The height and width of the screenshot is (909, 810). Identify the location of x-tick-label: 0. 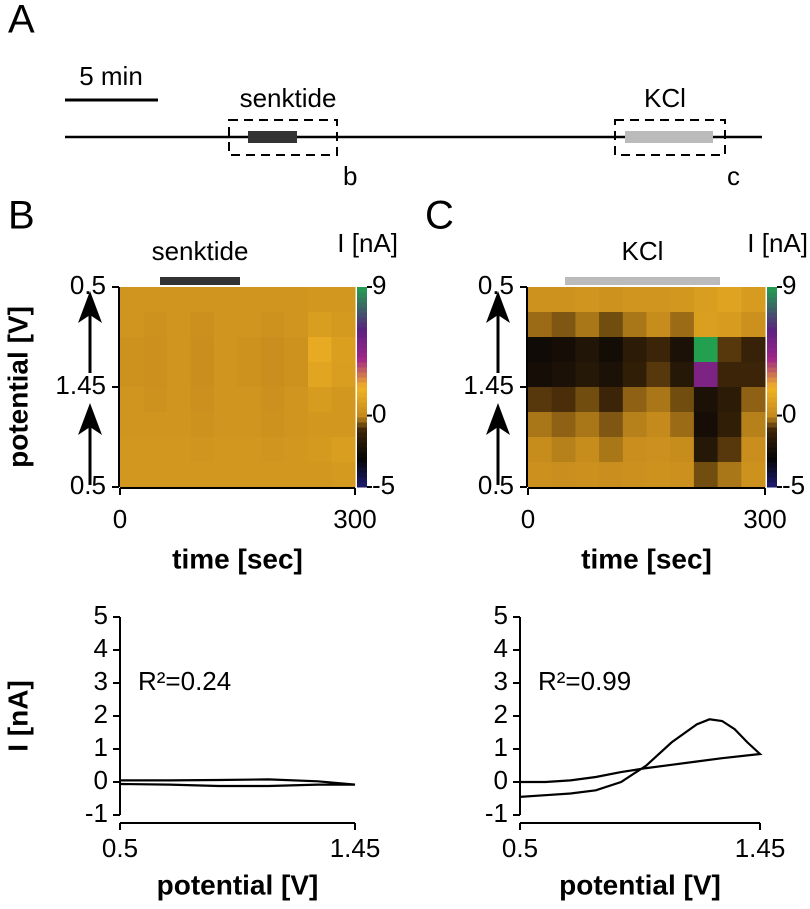
(528, 519).